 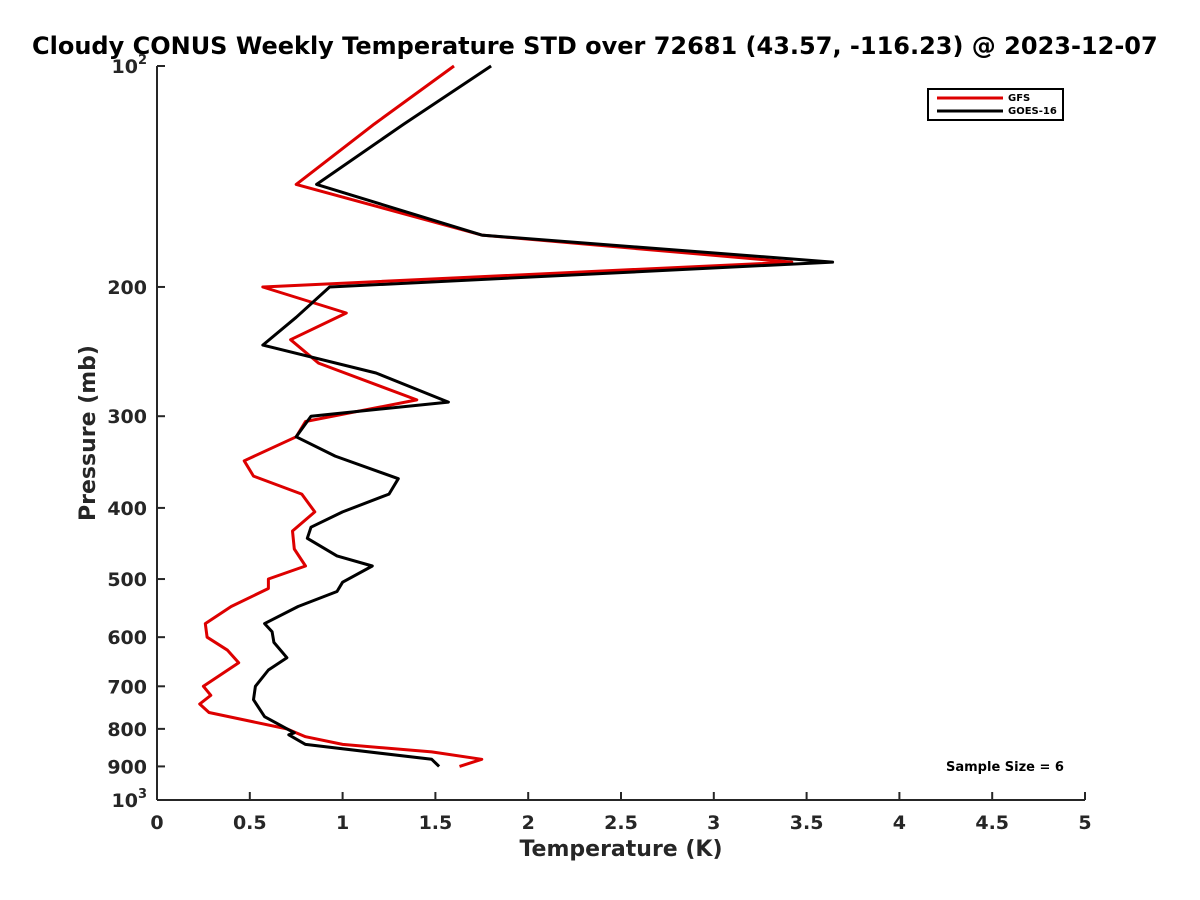 What do you see at coordinates (620, 849) in the screenshot?
I see `x-axis-label: Temperature (K)` at bounding box center [620, 849].